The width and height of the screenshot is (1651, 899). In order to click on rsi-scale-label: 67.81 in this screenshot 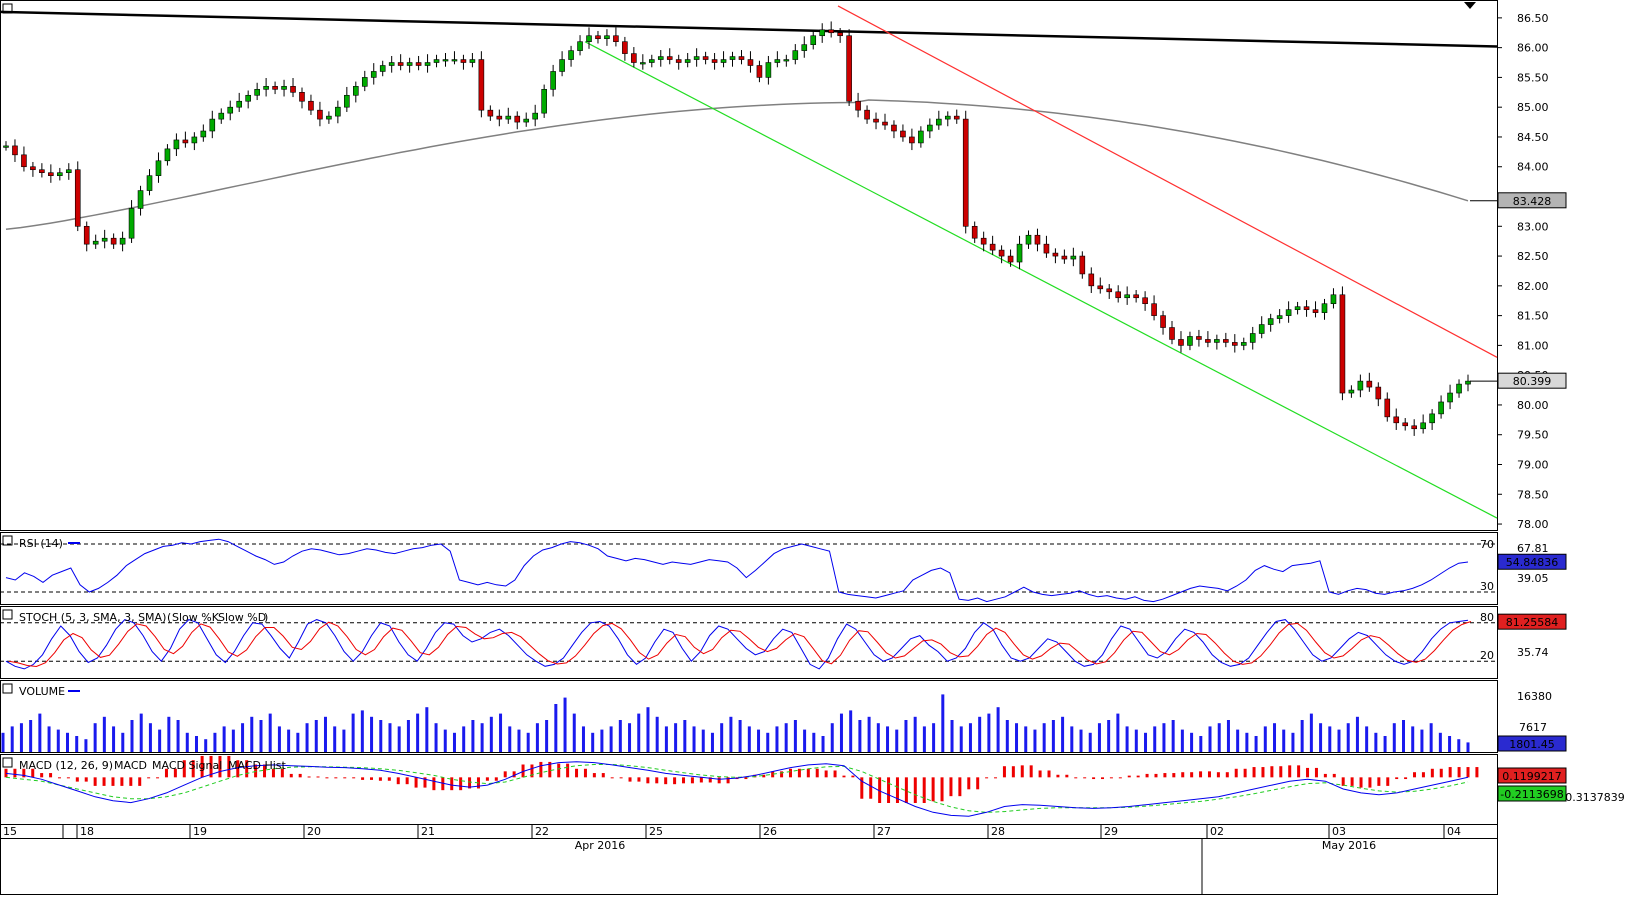, I will do `click(1533, 548)`.